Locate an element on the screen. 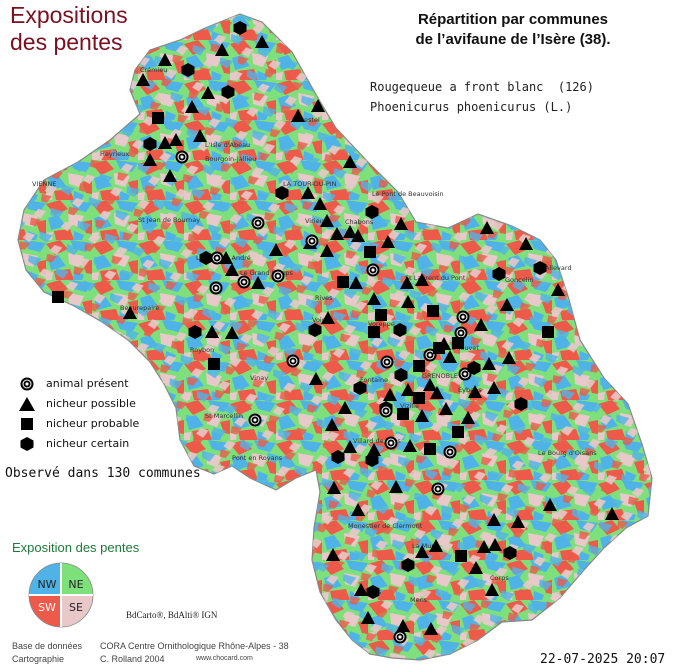  db-label: Base de données is located at coordinates (47, 646).